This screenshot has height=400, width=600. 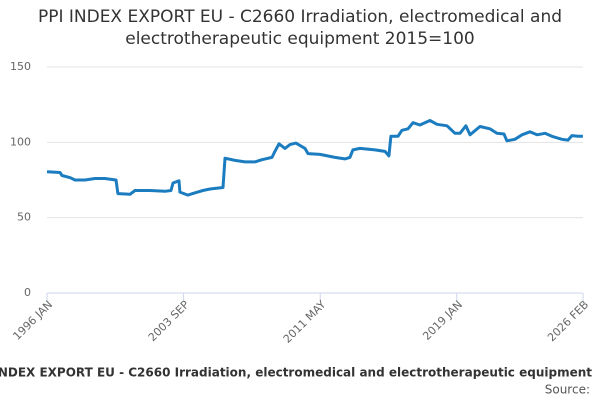 I want to click on x-tick-label: 2019 JAN, so click(x=442, y=320).